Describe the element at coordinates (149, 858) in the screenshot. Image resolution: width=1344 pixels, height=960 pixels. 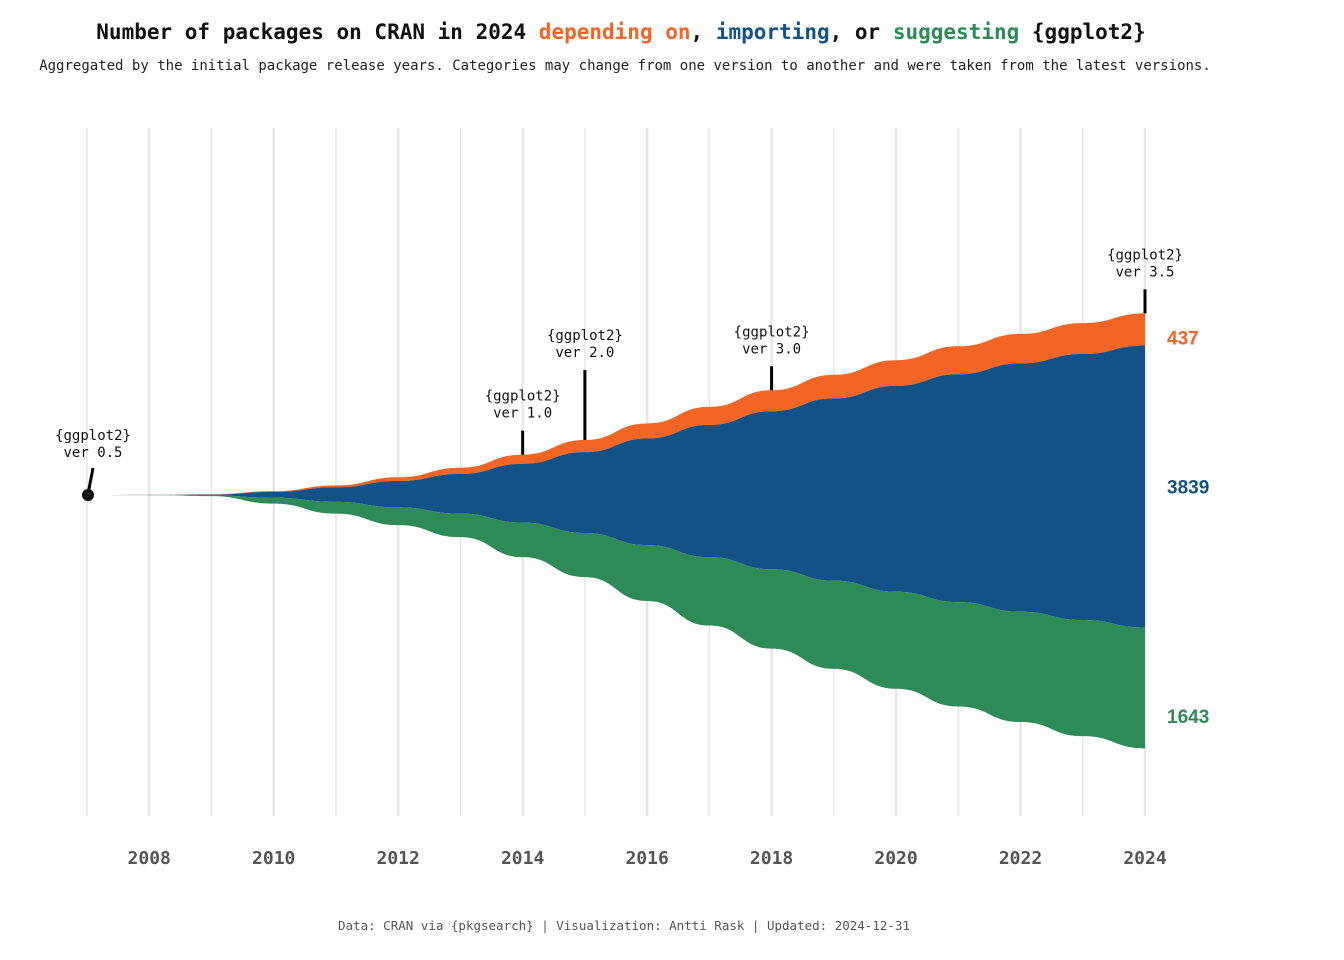
I see `x-tick-label: 2008` at that location.